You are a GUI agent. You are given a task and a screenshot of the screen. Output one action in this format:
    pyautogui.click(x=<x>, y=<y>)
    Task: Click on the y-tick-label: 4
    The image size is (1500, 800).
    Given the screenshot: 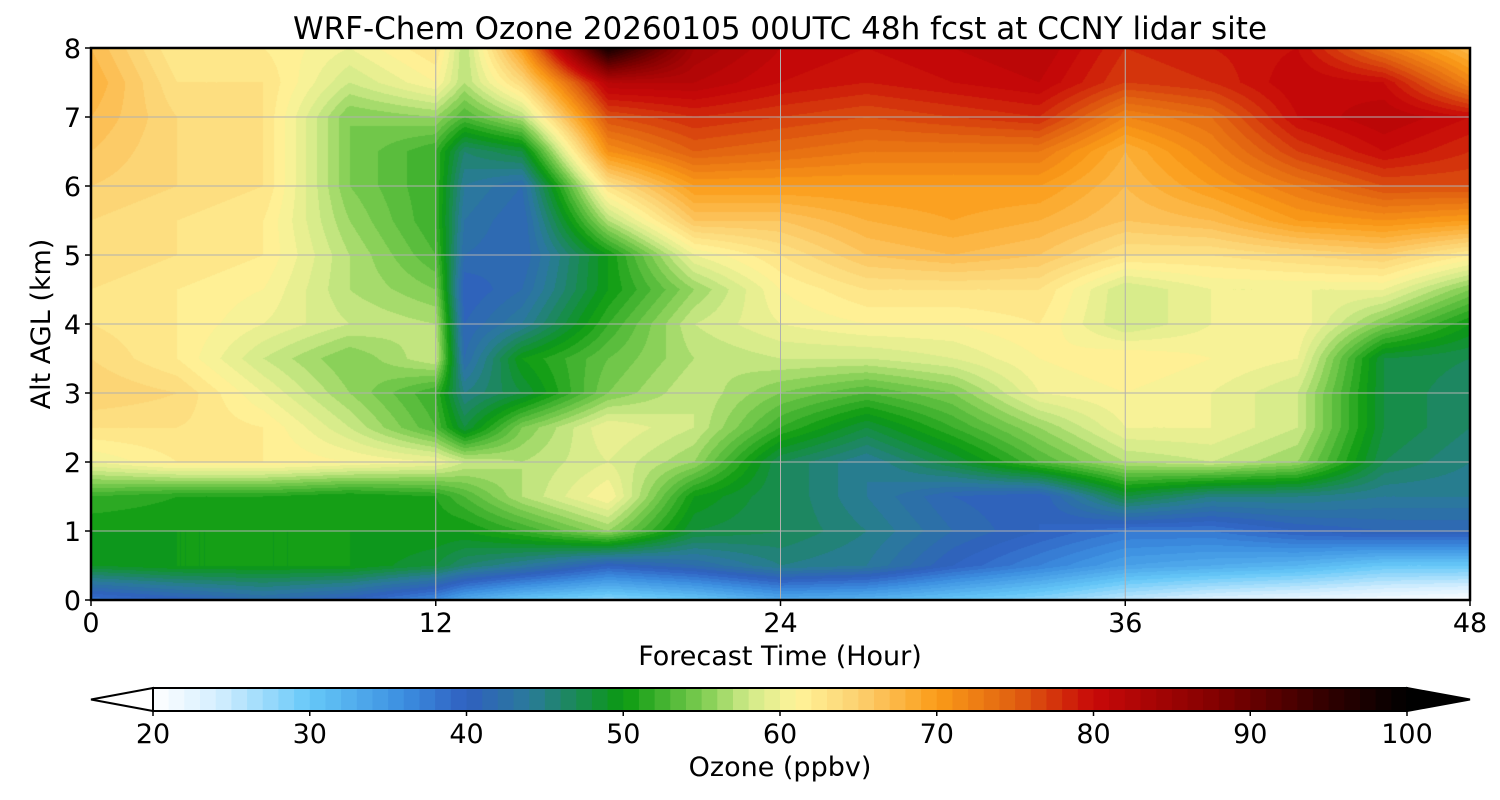 What is the action you would take?
    pyautogui.click(x=72, y=325)
    